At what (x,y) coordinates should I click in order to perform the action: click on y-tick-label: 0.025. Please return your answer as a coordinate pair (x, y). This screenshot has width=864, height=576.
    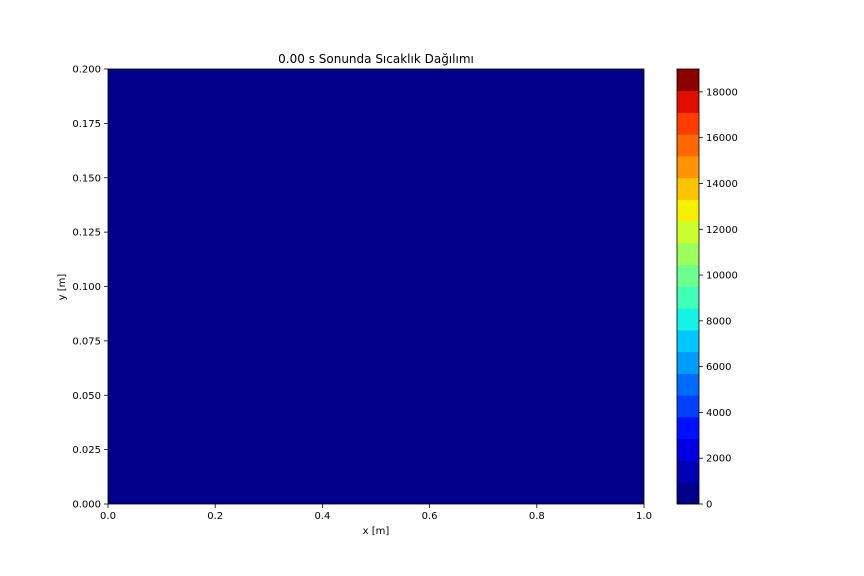
    Looking at the image, I should click on (86, 450).